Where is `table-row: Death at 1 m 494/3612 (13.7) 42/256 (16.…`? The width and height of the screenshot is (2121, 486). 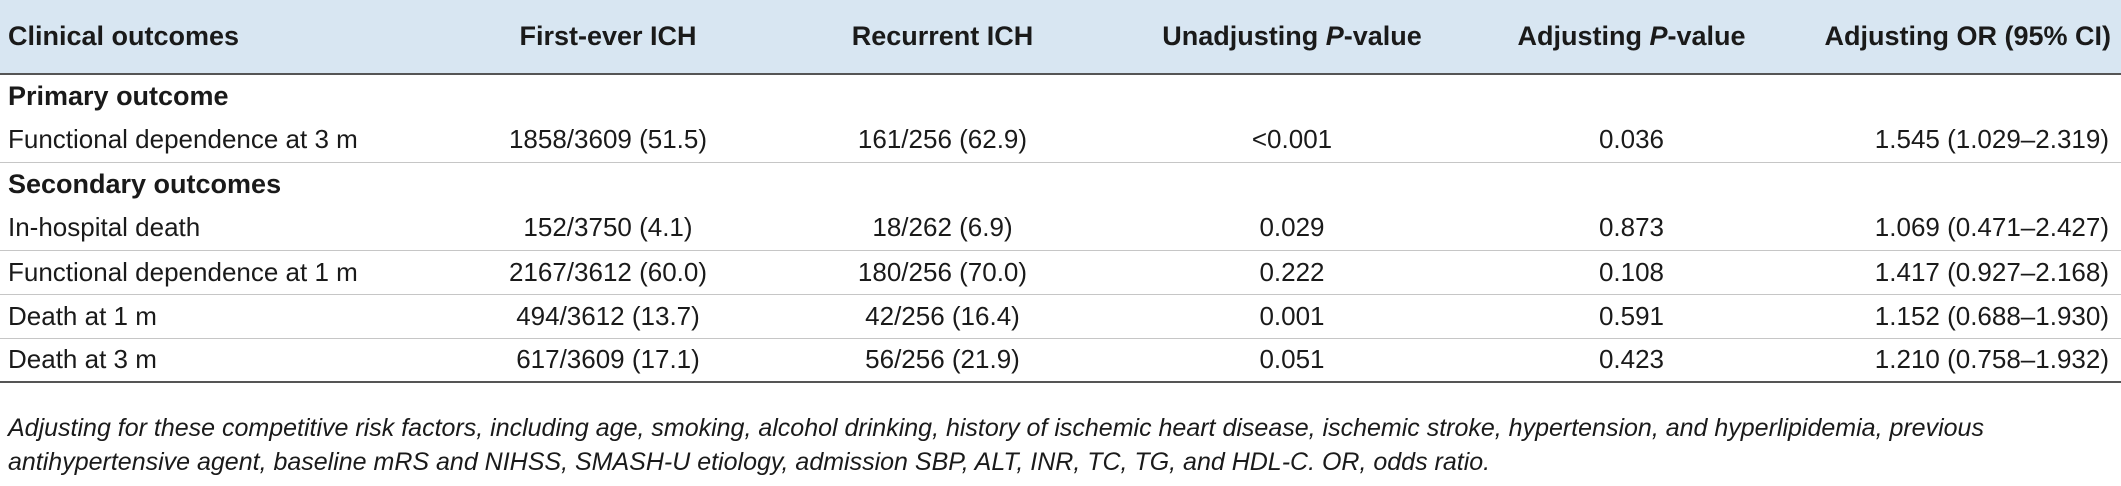 table-row: Death at 1 m 494/3612 (13.7) 42/256 (16.… is located at coordinates (1060, 316).